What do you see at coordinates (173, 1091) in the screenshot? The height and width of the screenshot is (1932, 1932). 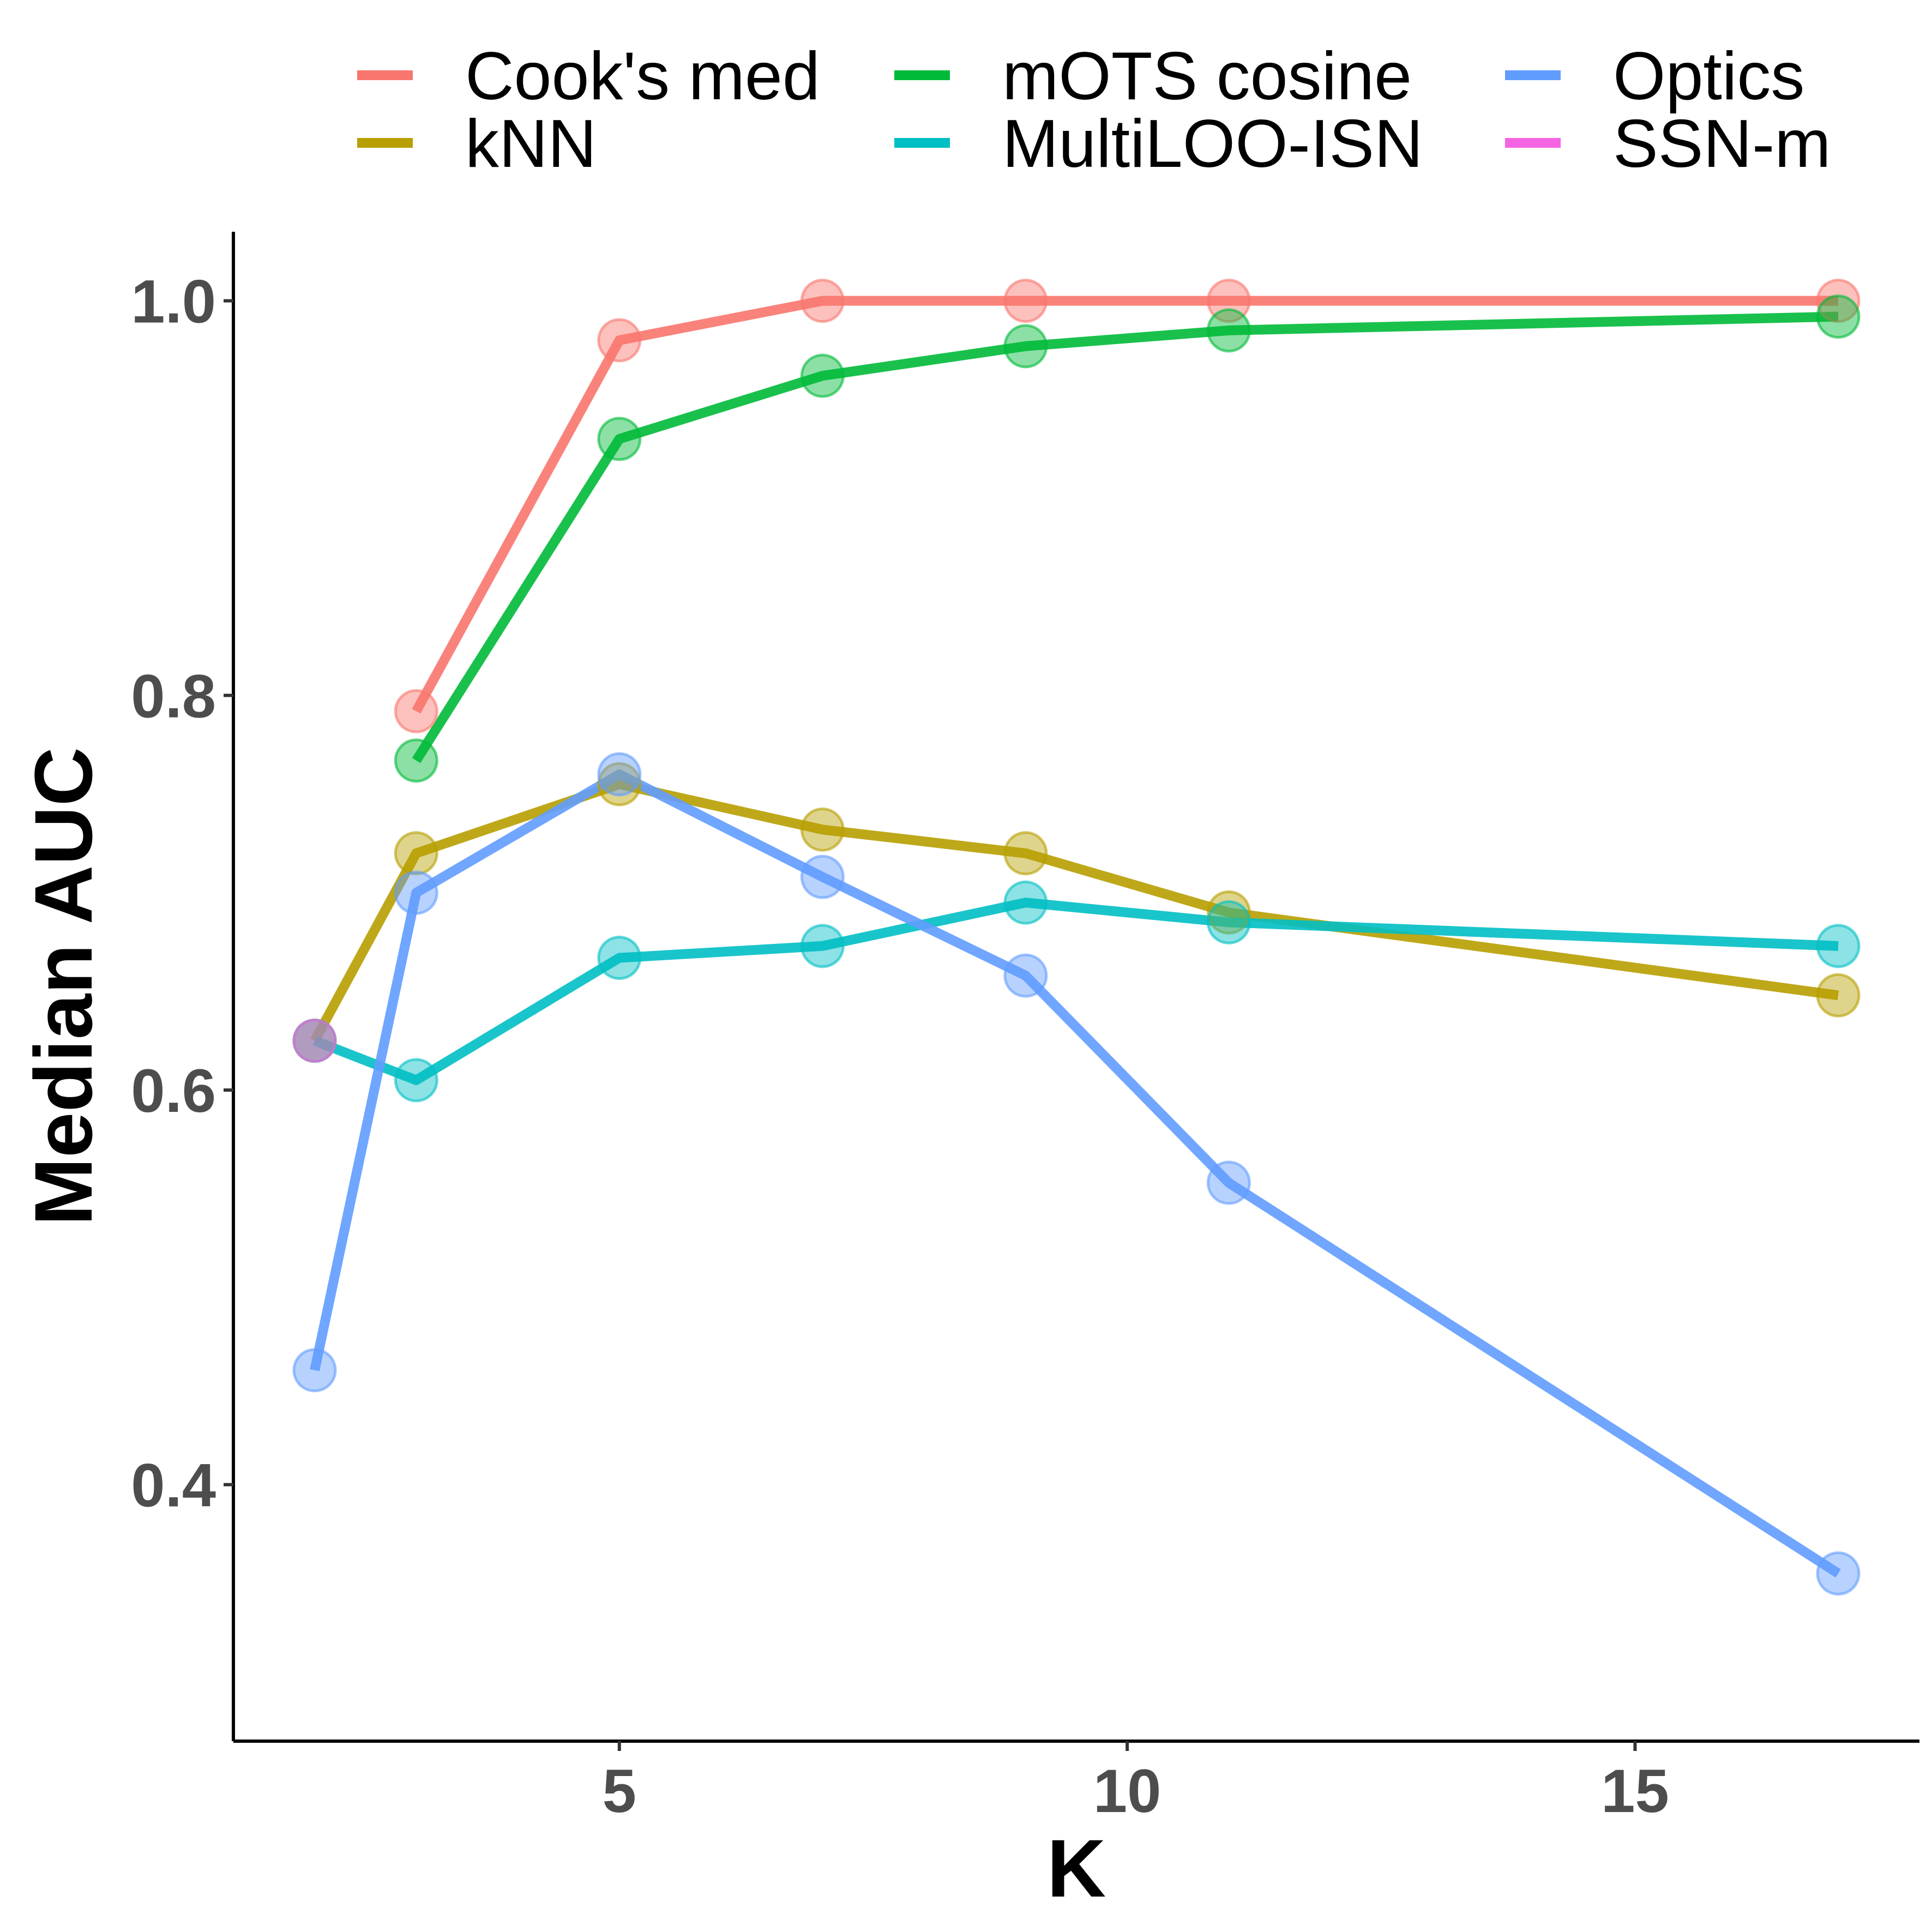 I see `y-tick-label-1: 0.6` at bounding box center [173, 1091].